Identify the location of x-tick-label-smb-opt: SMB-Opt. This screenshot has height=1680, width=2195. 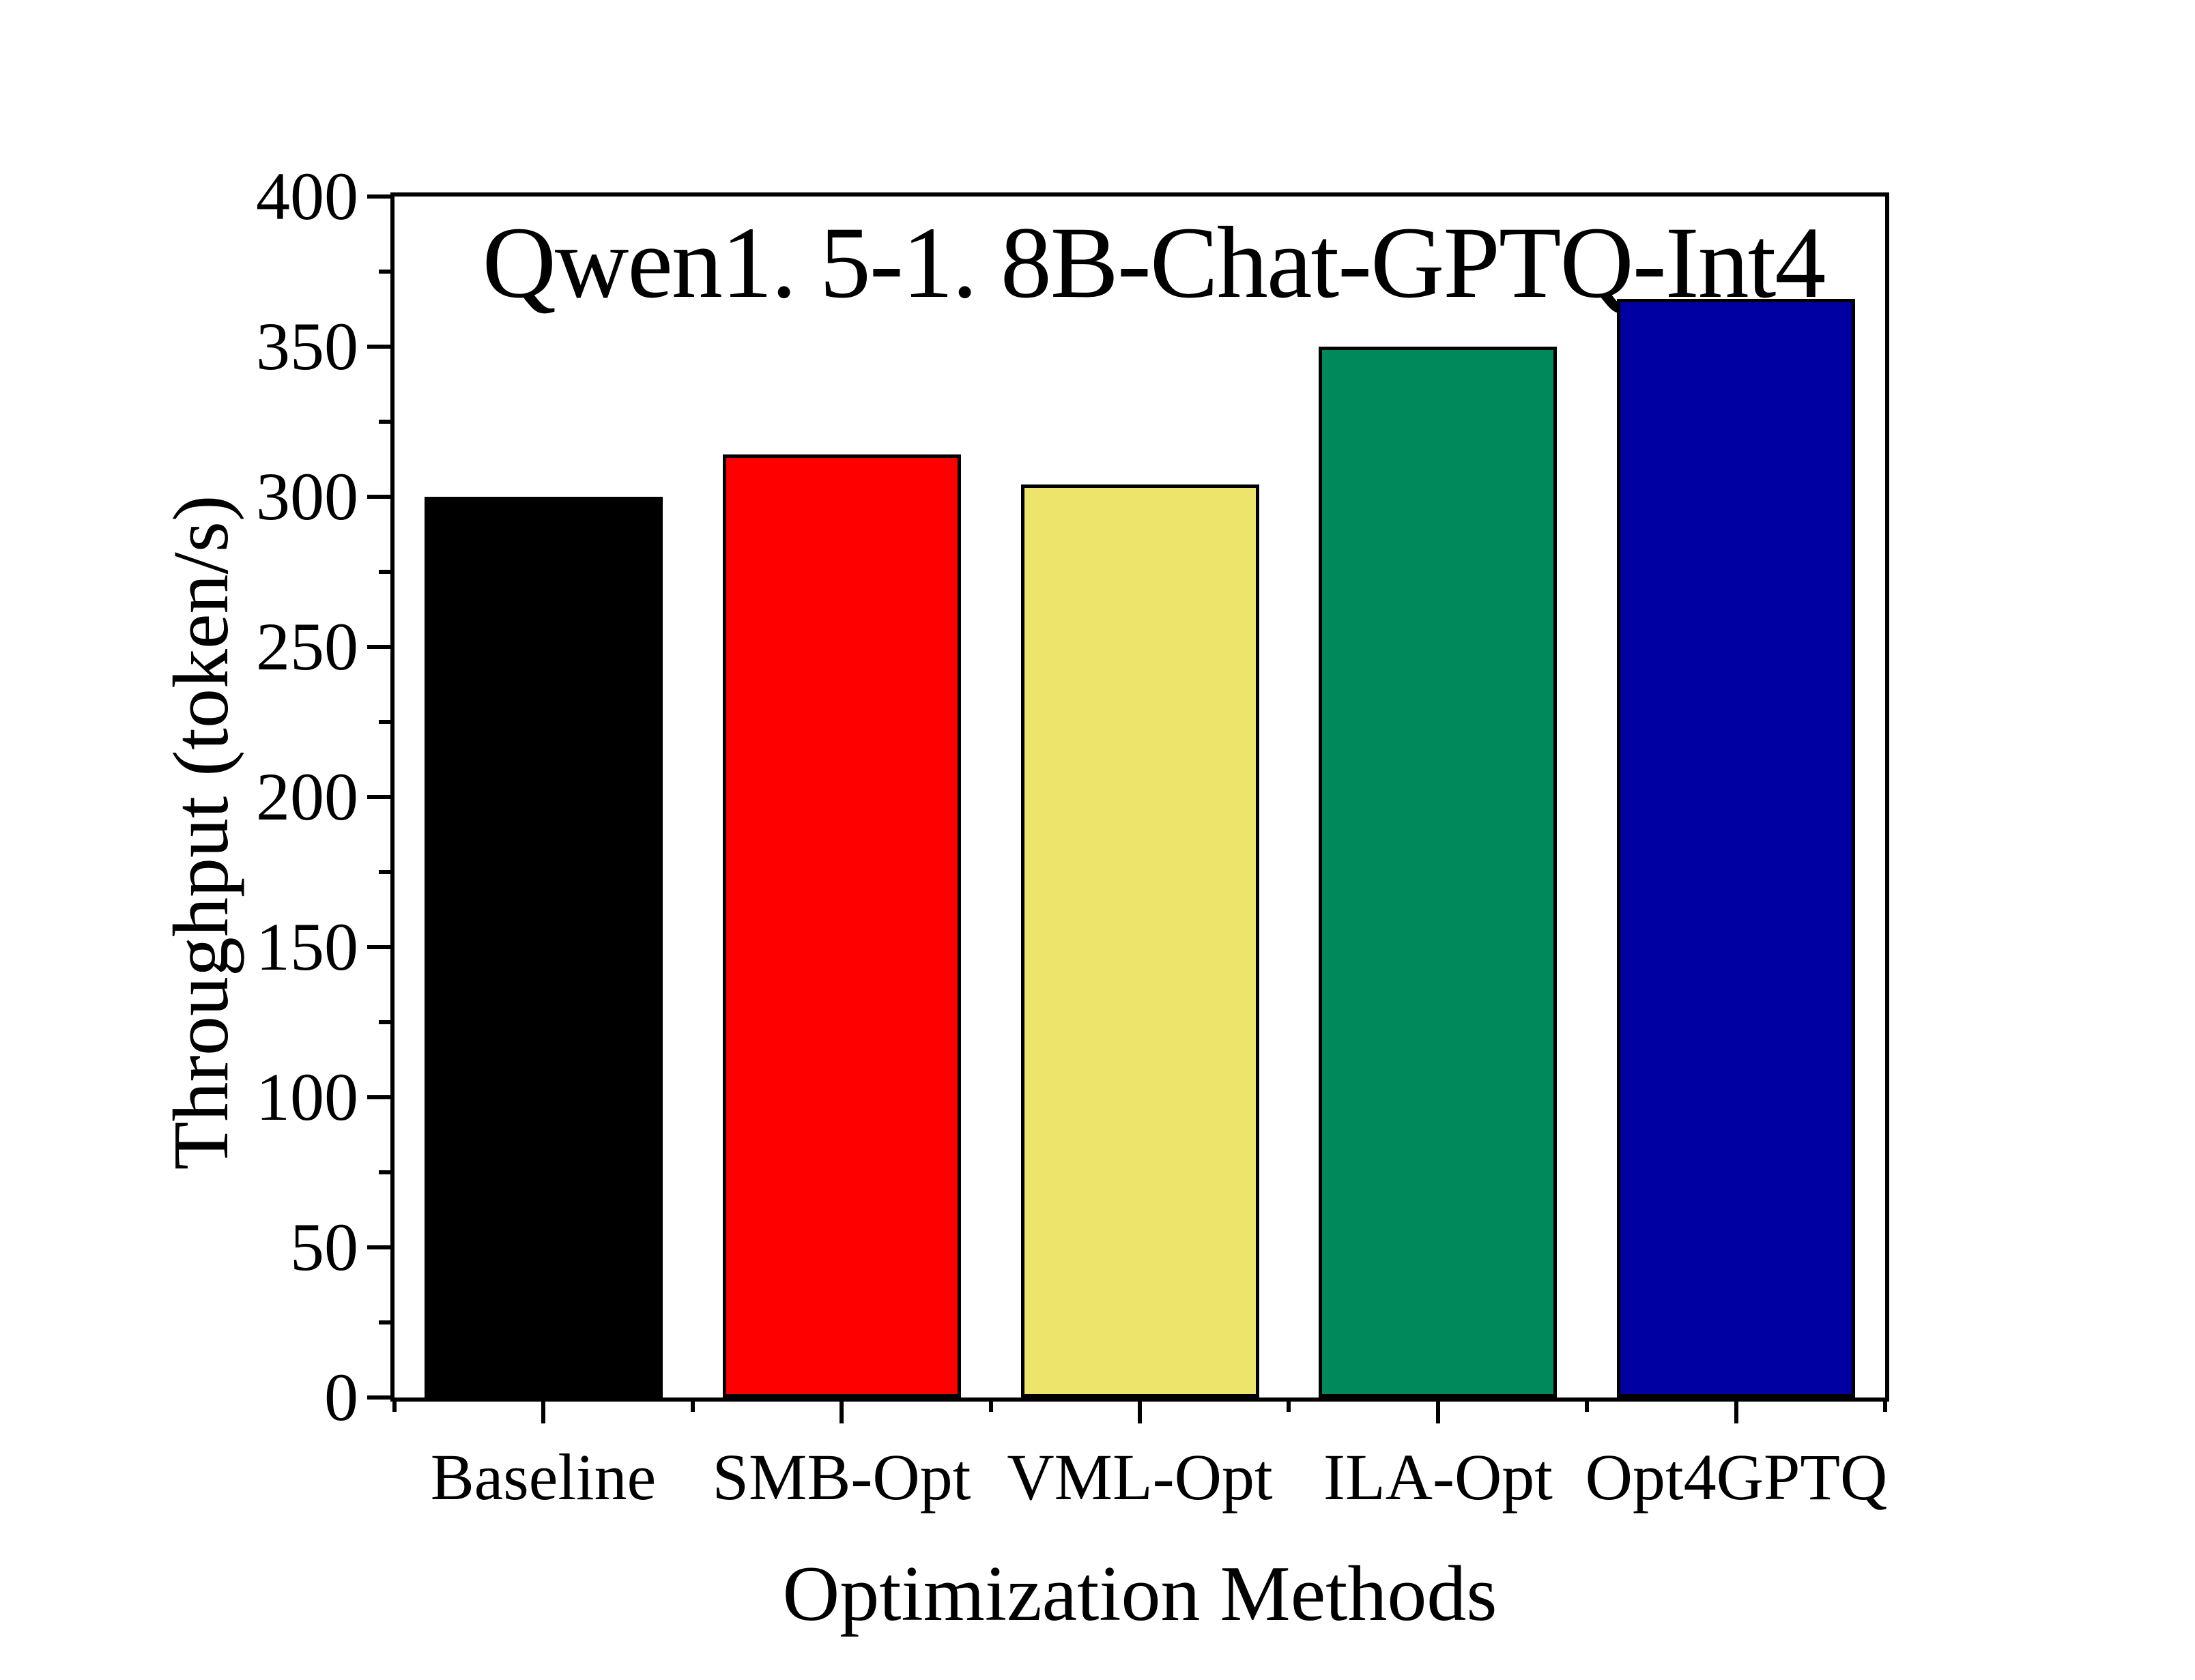
(842, 1477).